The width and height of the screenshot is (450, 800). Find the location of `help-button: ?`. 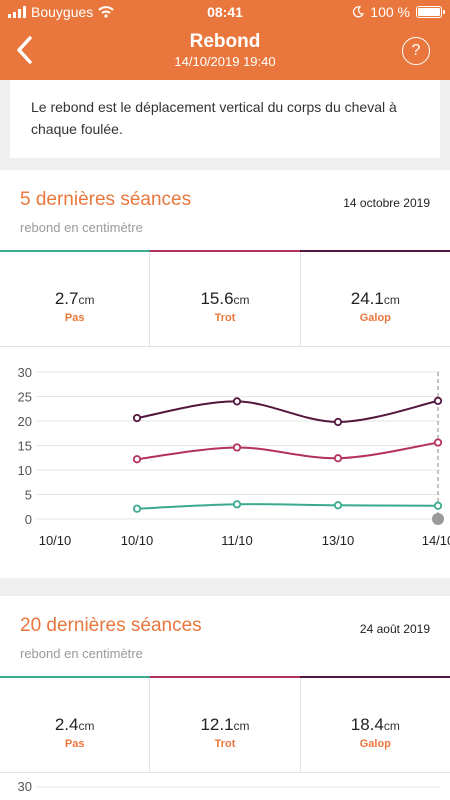

help-button: ? is located at coordinates (416, 51).